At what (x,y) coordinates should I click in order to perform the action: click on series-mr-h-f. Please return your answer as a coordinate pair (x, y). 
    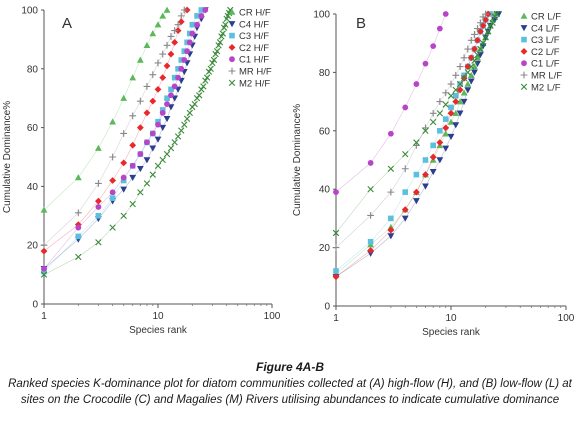
    Looking at the image, I should click on (114, 127).